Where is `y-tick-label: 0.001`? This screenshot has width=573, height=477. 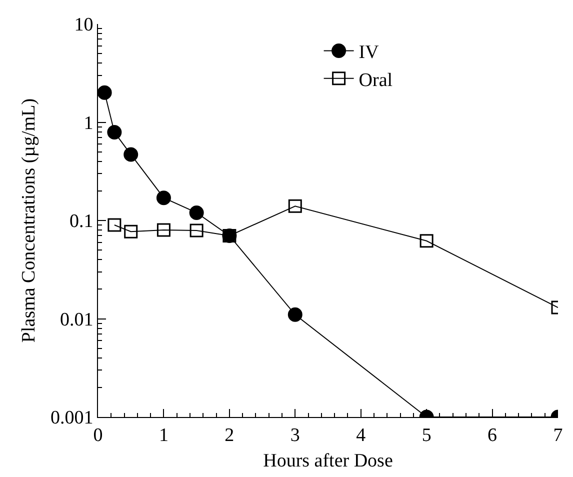
y-tick-label: 0.001 is located at coordinates (72, 418).